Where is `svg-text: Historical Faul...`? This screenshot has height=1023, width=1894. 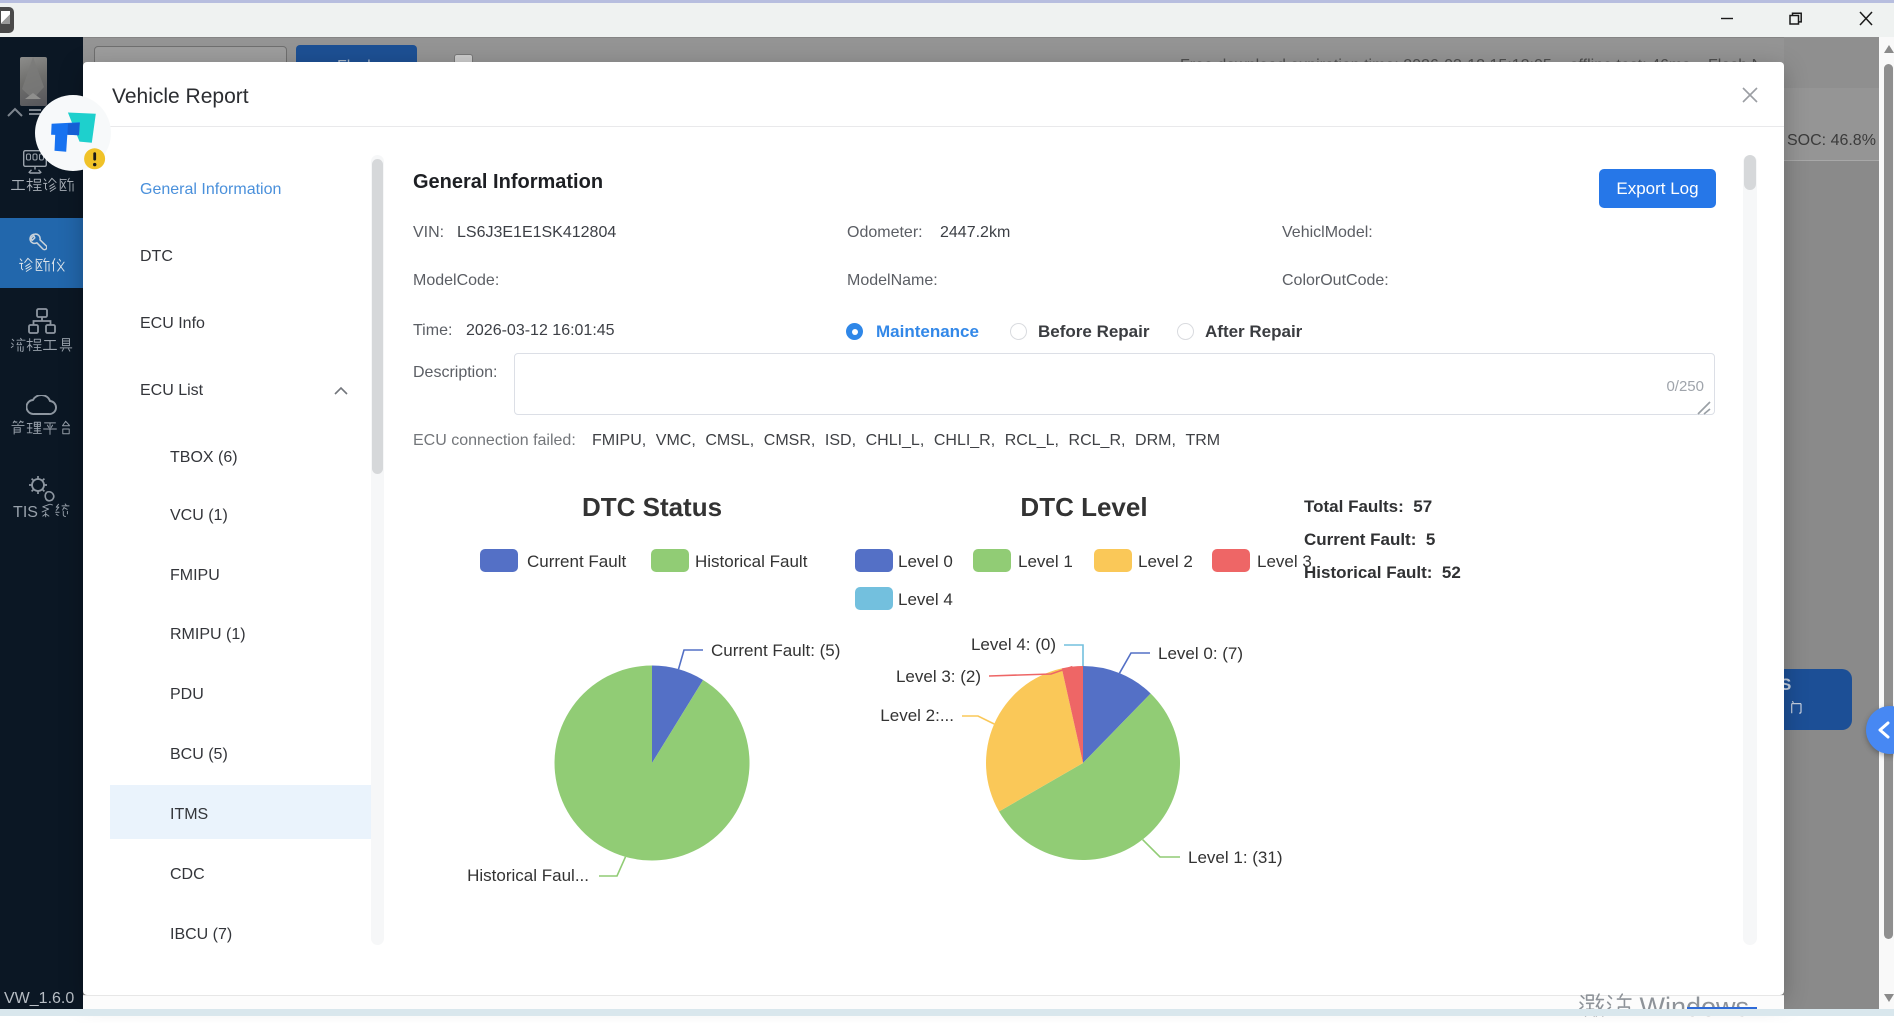
svg-text: Historical Faul... is located at coordinates (528, 875).